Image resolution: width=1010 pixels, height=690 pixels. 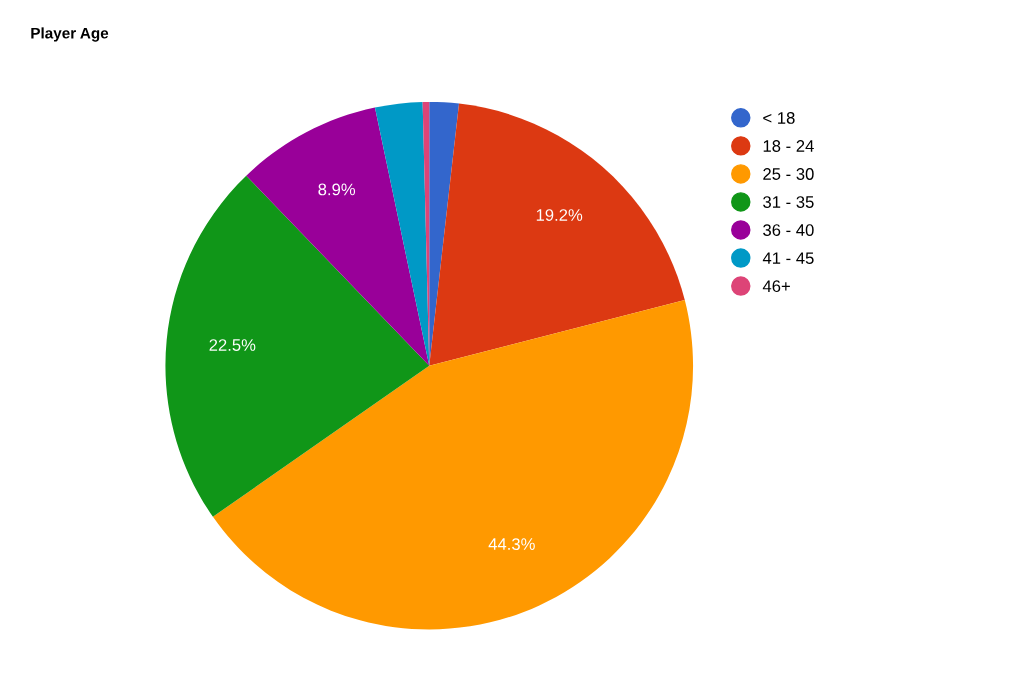 What do you see at coordinates (337, 189) in the screenshot?
I see `data-label: 8.9%` at bounding box center [337, 189].